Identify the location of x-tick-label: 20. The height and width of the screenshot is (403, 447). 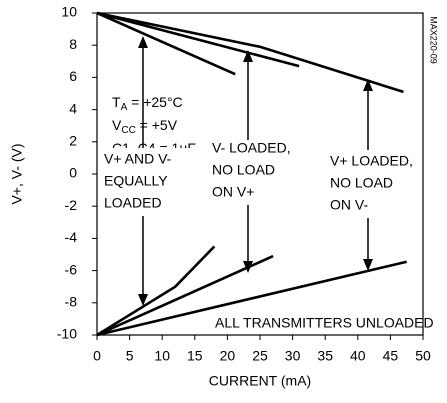
(228, 356).